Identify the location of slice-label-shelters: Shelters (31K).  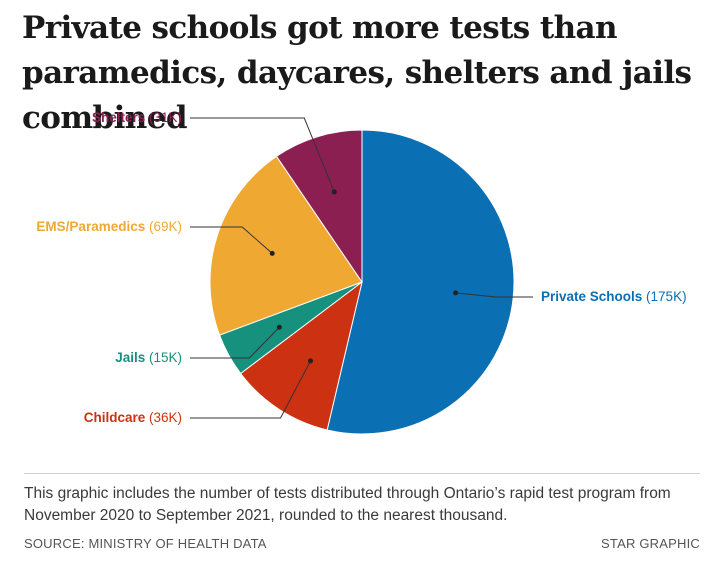
(137, 117).